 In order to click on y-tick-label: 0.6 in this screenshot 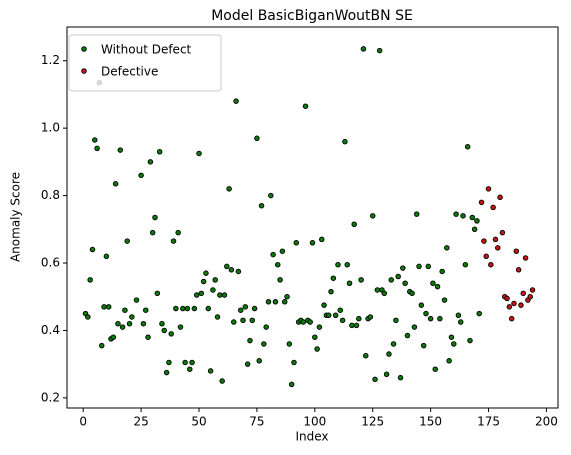, I will do `click(50, 263)`.